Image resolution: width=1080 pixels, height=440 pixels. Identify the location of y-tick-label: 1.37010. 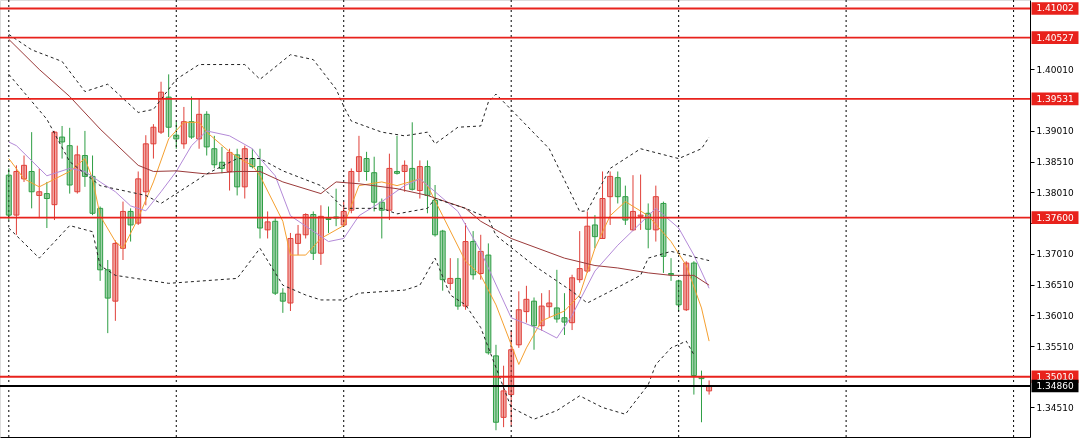
(1055, 254).